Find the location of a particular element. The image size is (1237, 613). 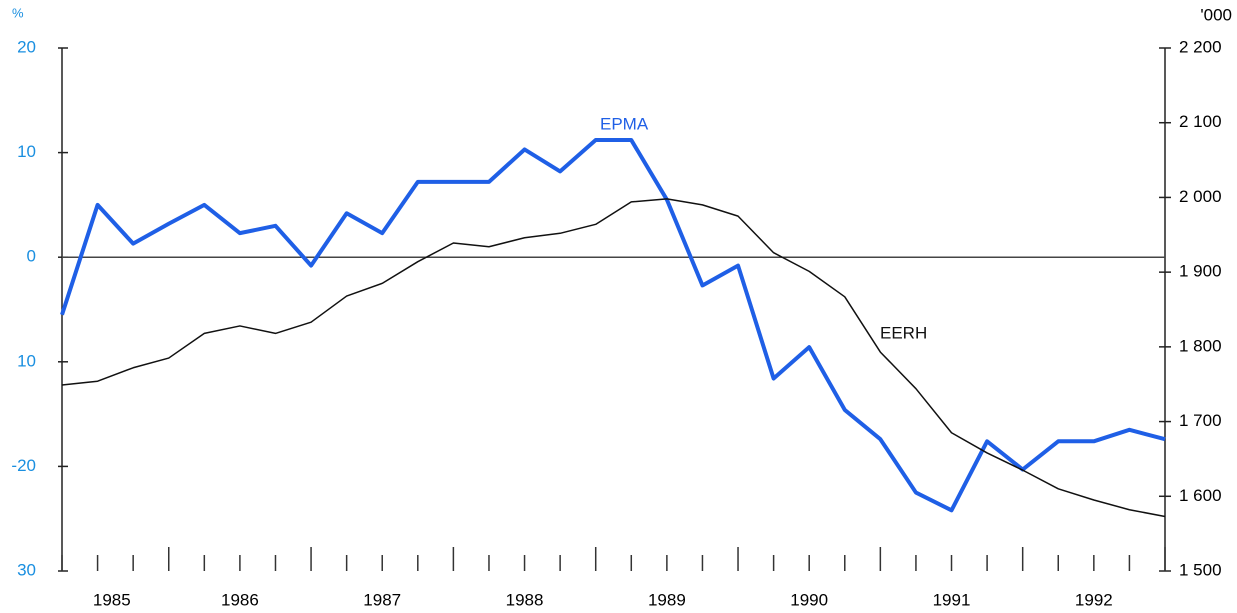

y2-tick-label: 1 700 is located at coordinates (1200, 420).